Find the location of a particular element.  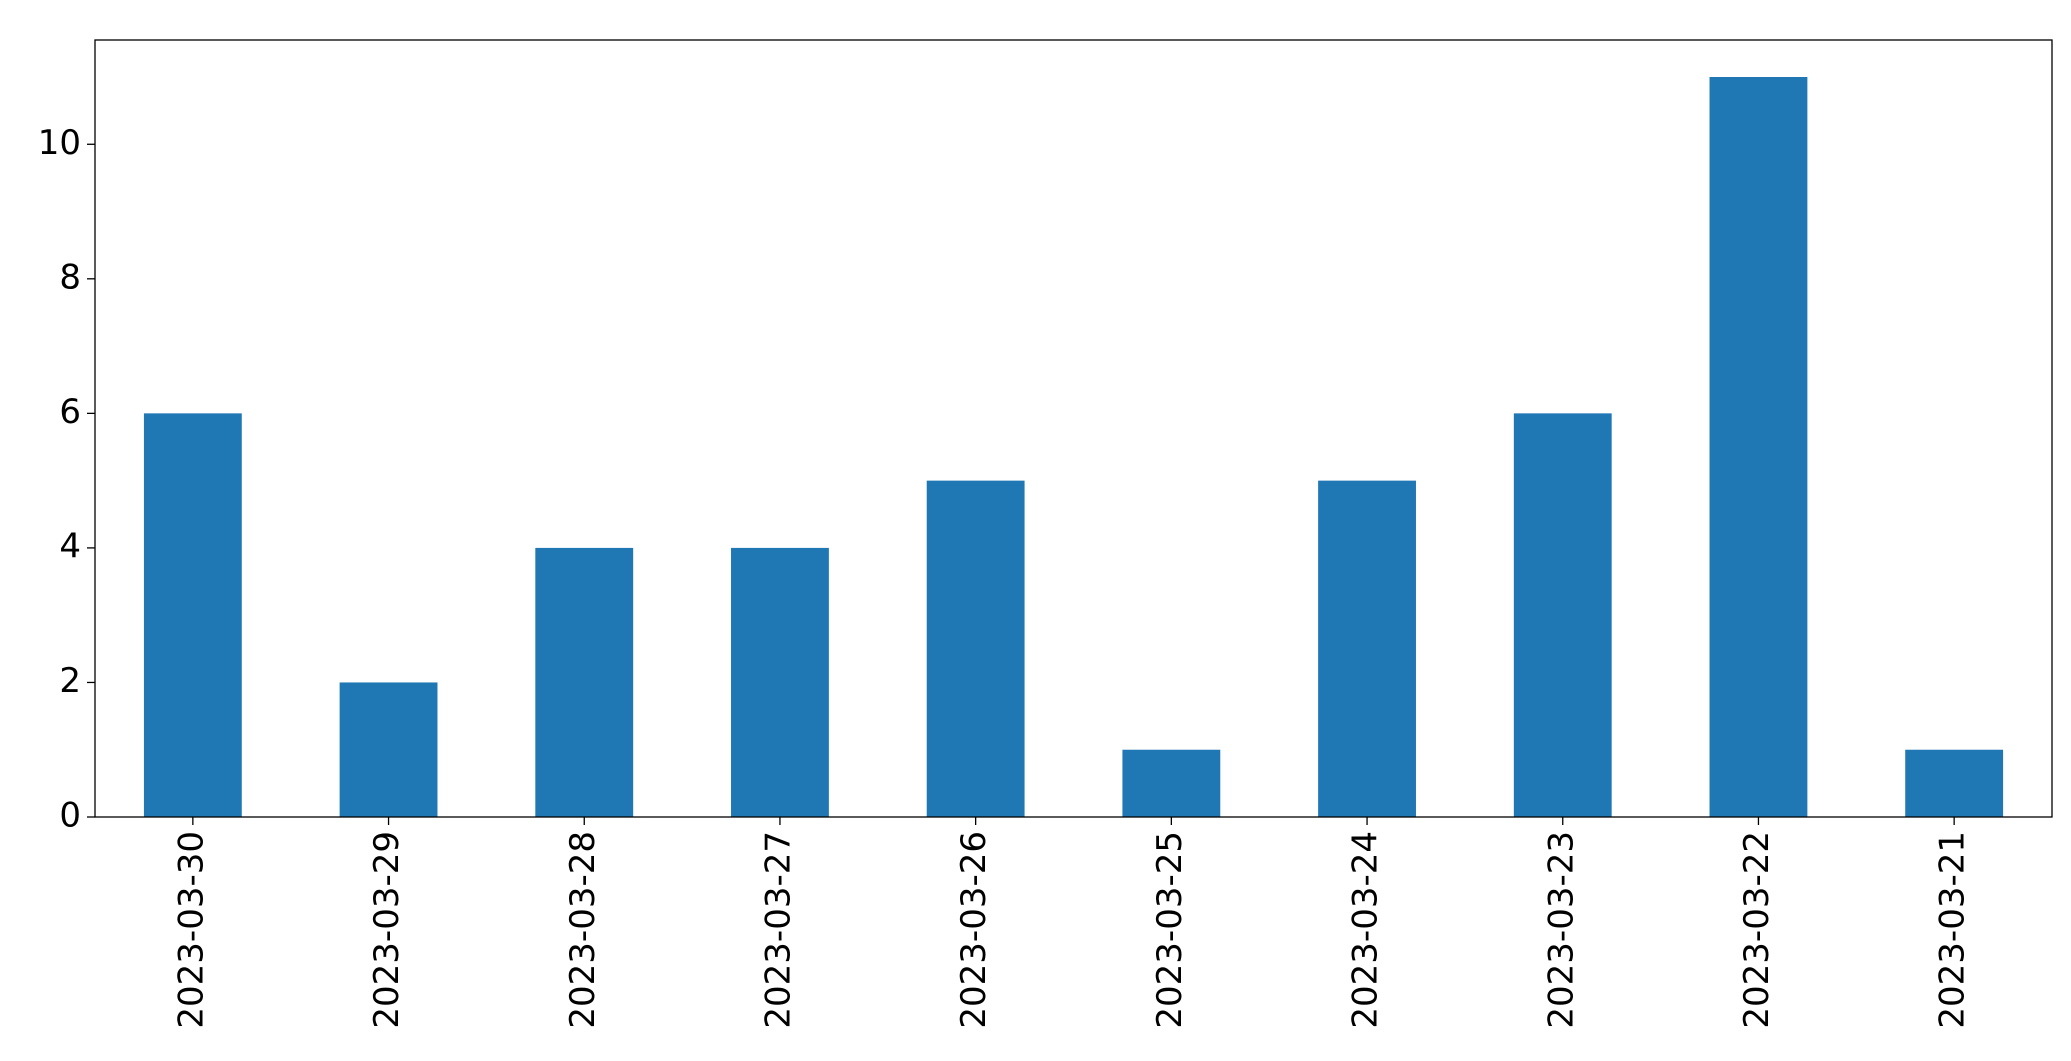

x-tick-label: 2023-03-28 is located at coordinates (583, 930).